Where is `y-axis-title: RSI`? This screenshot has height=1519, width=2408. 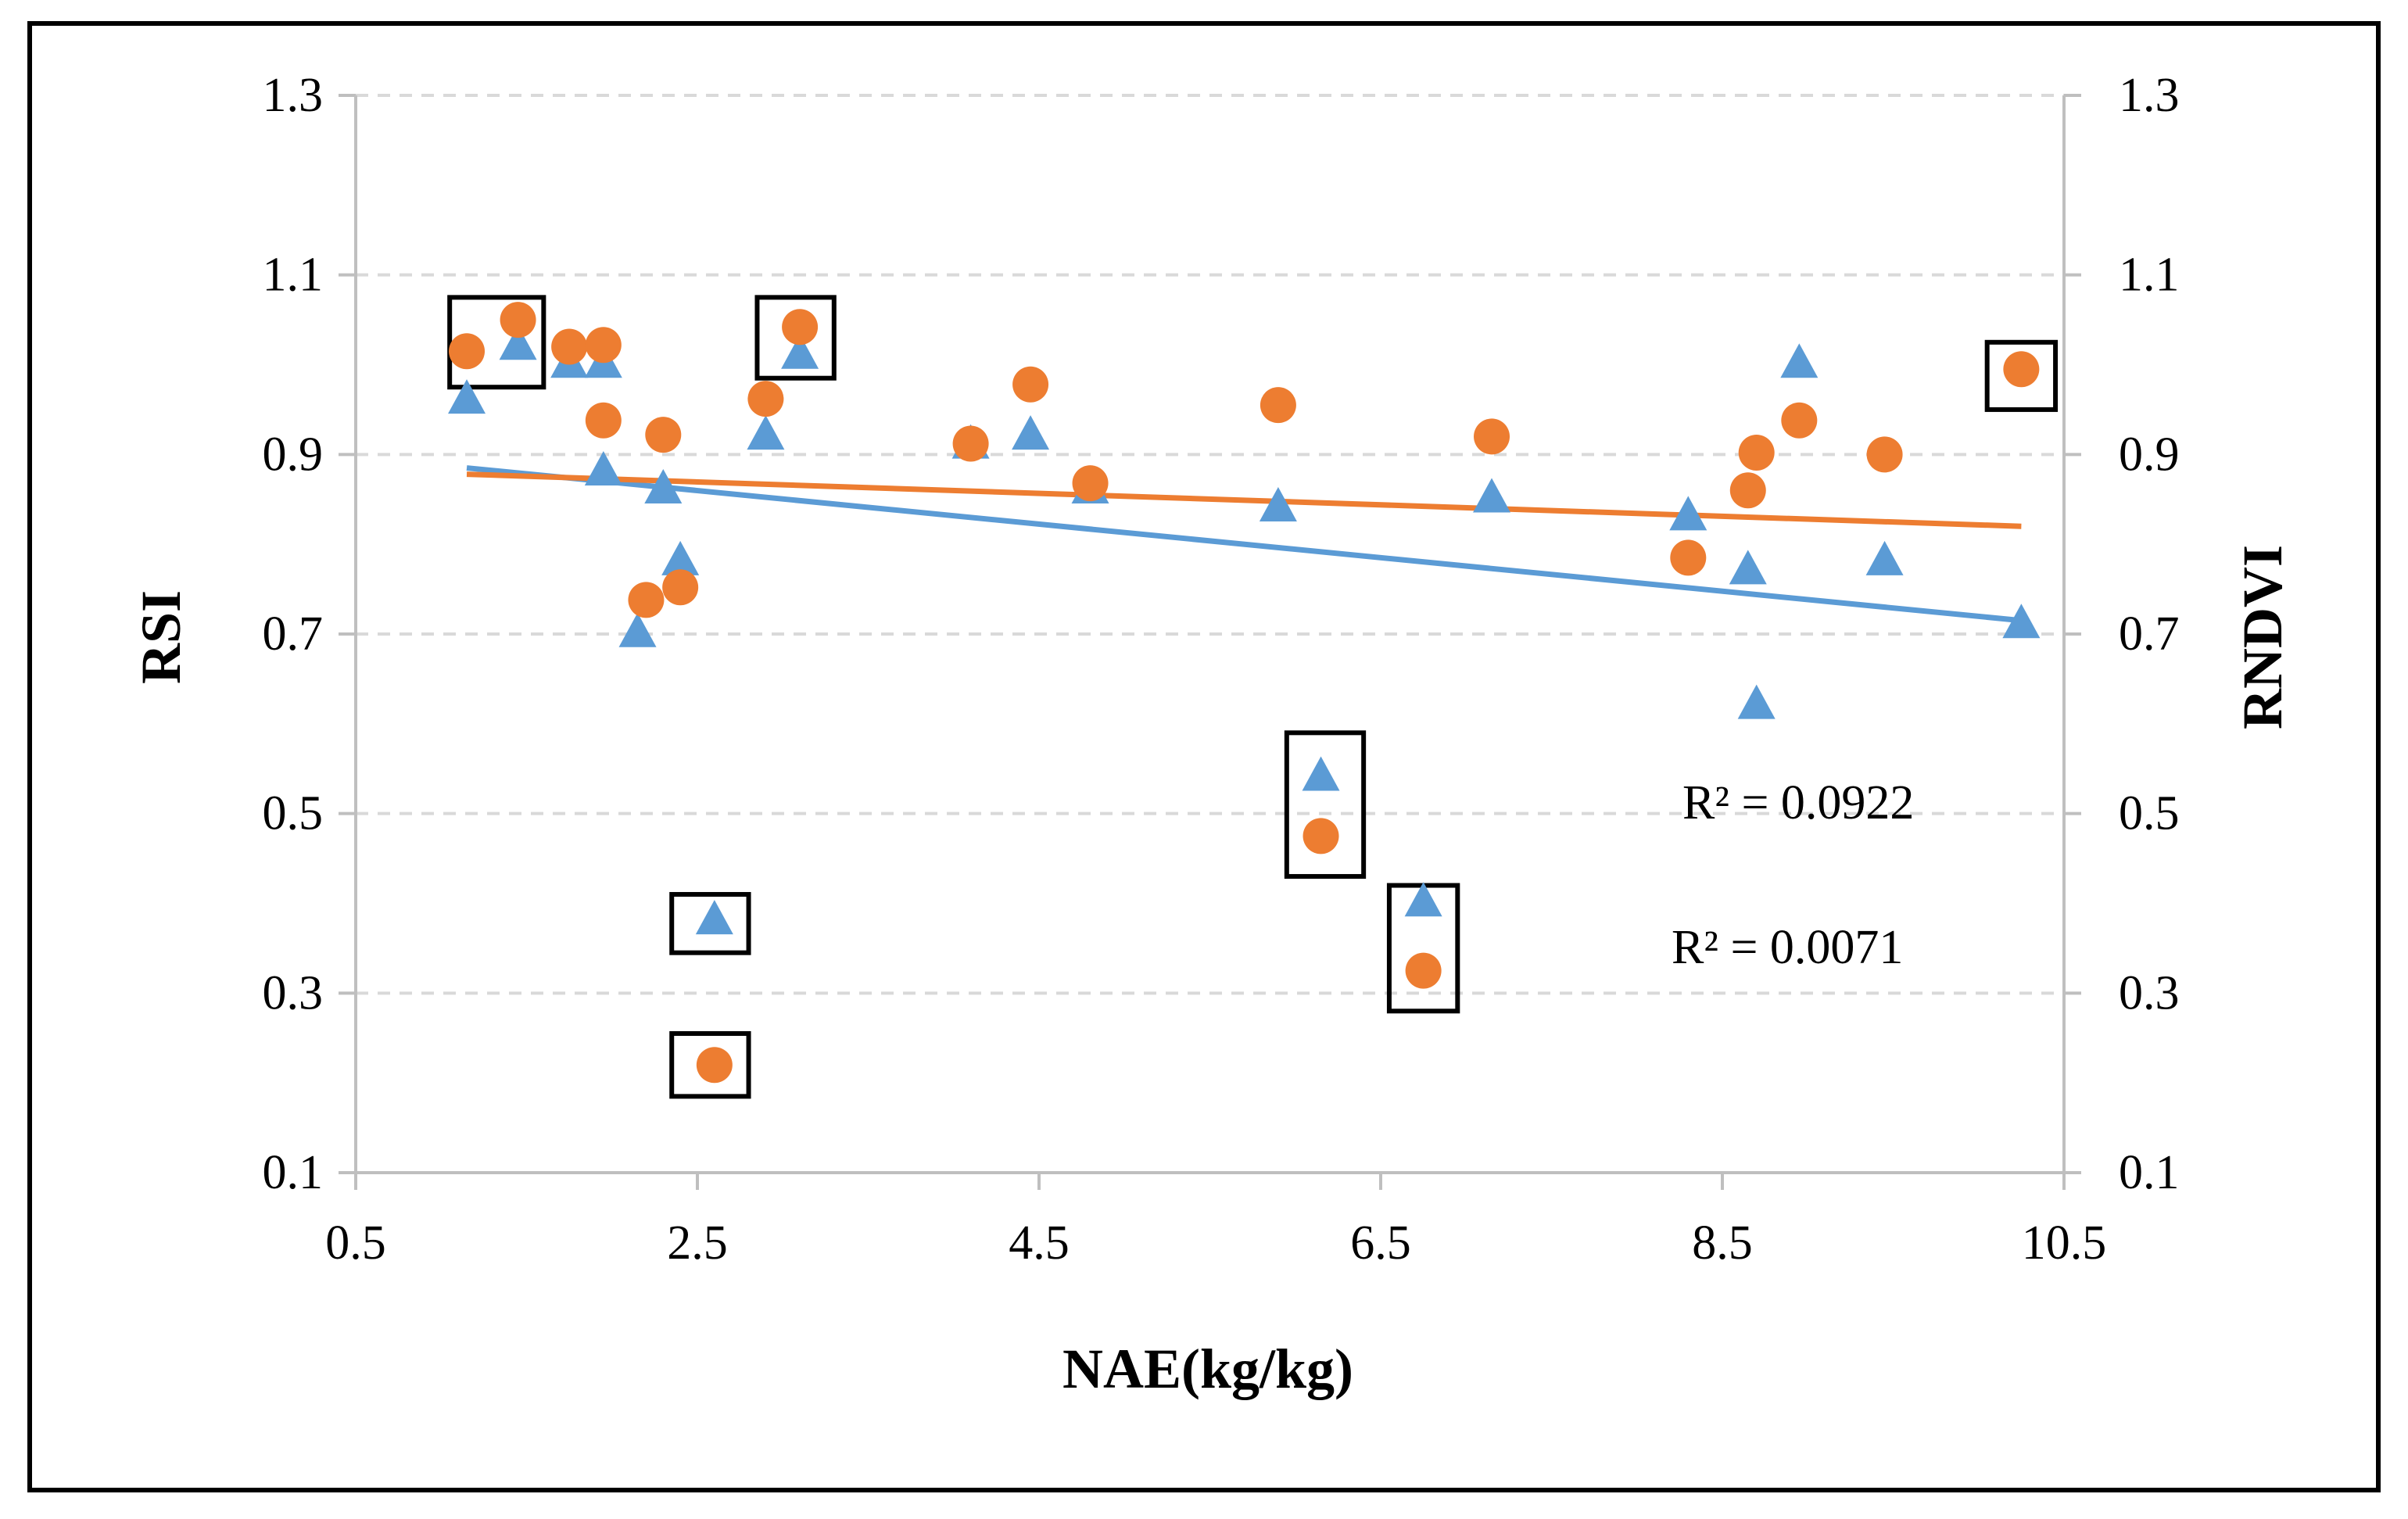 y-axis-title: RSI is located at coordinates (161, 637).